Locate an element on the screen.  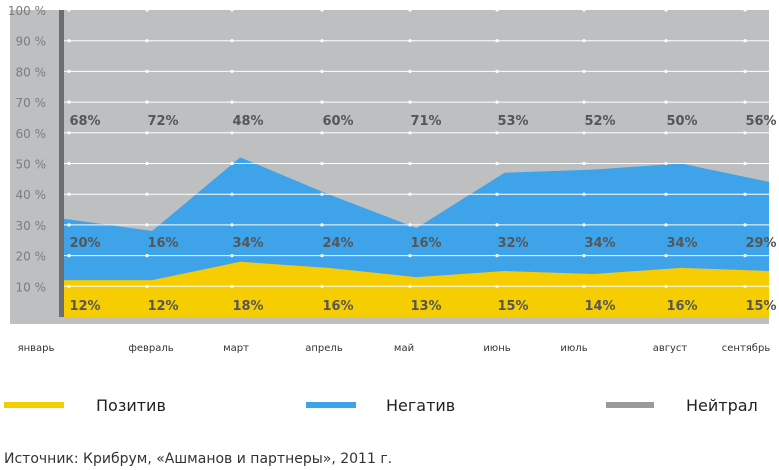
y-tick-label: 100 % is located at coordinates (27, 11).